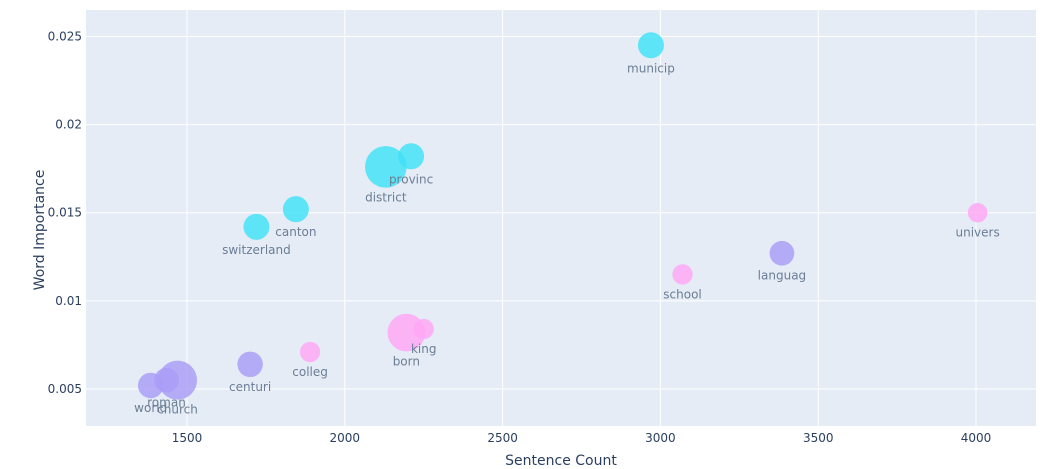 The width and height of the screenshot is (1052, 469). Describe the element at coordinates (502, 438) in the screenshot. I see `x-tick-label: 2500` at that location.